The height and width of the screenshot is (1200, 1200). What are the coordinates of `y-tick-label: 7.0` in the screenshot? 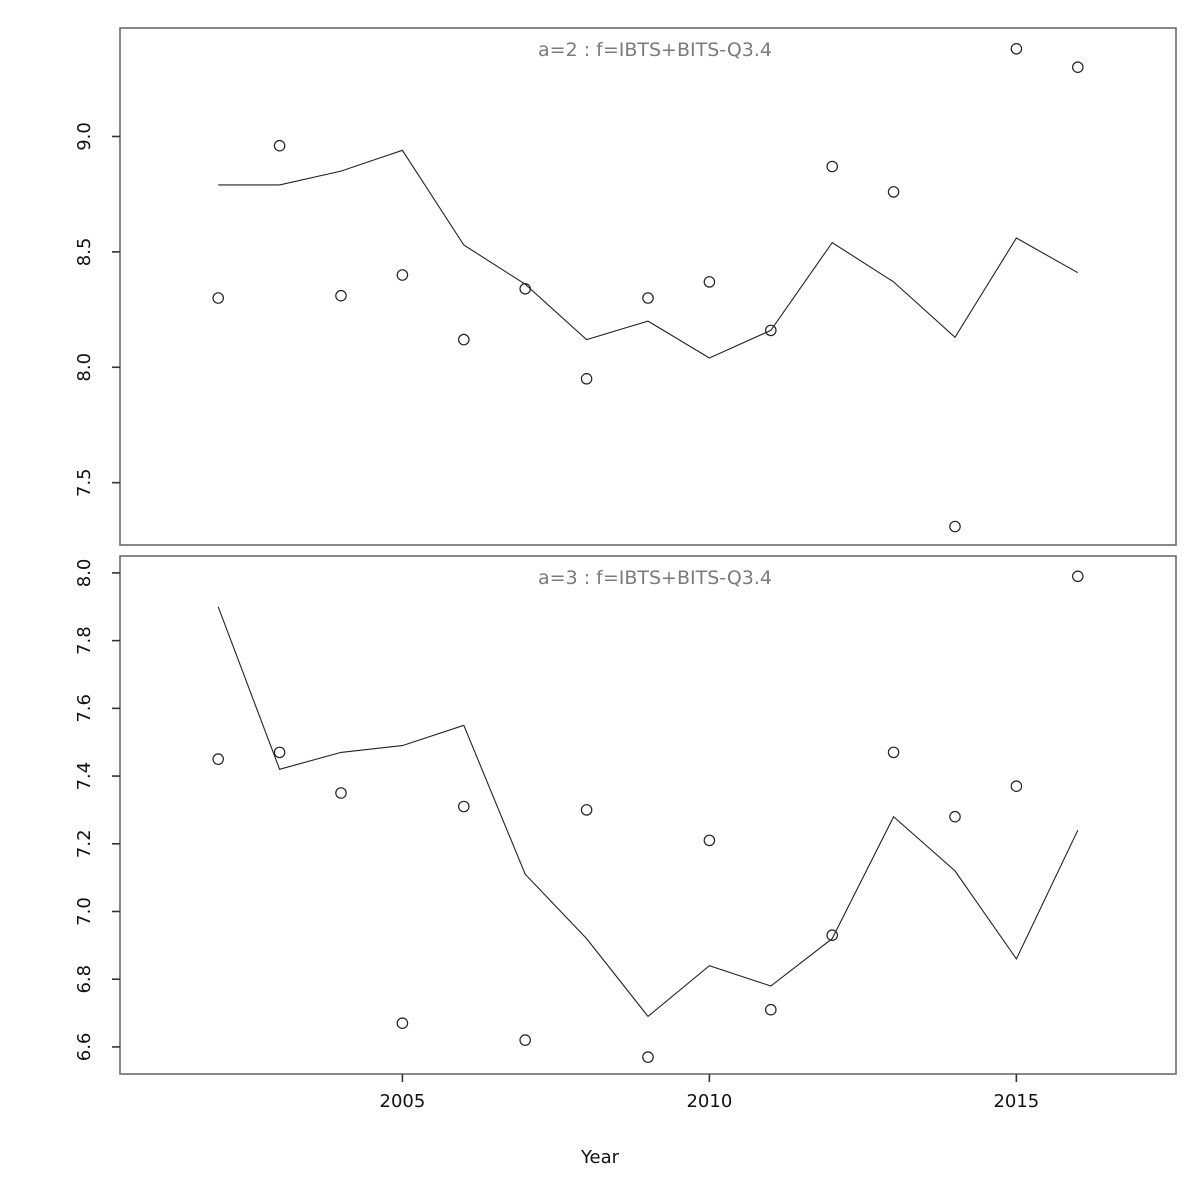 It's located at (84, 911).